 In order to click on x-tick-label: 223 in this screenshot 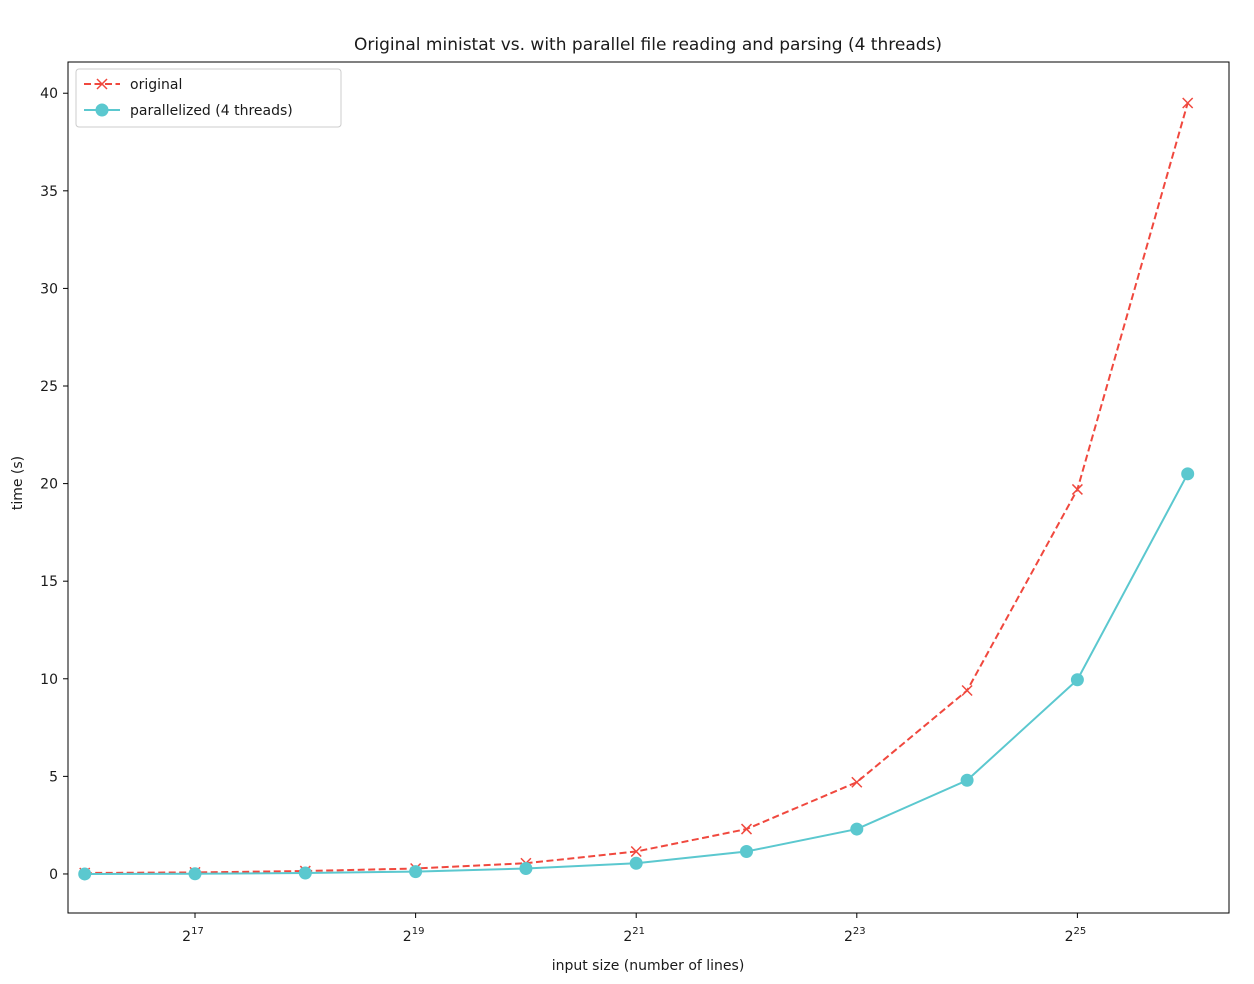, I will do `click(855, 935)`.